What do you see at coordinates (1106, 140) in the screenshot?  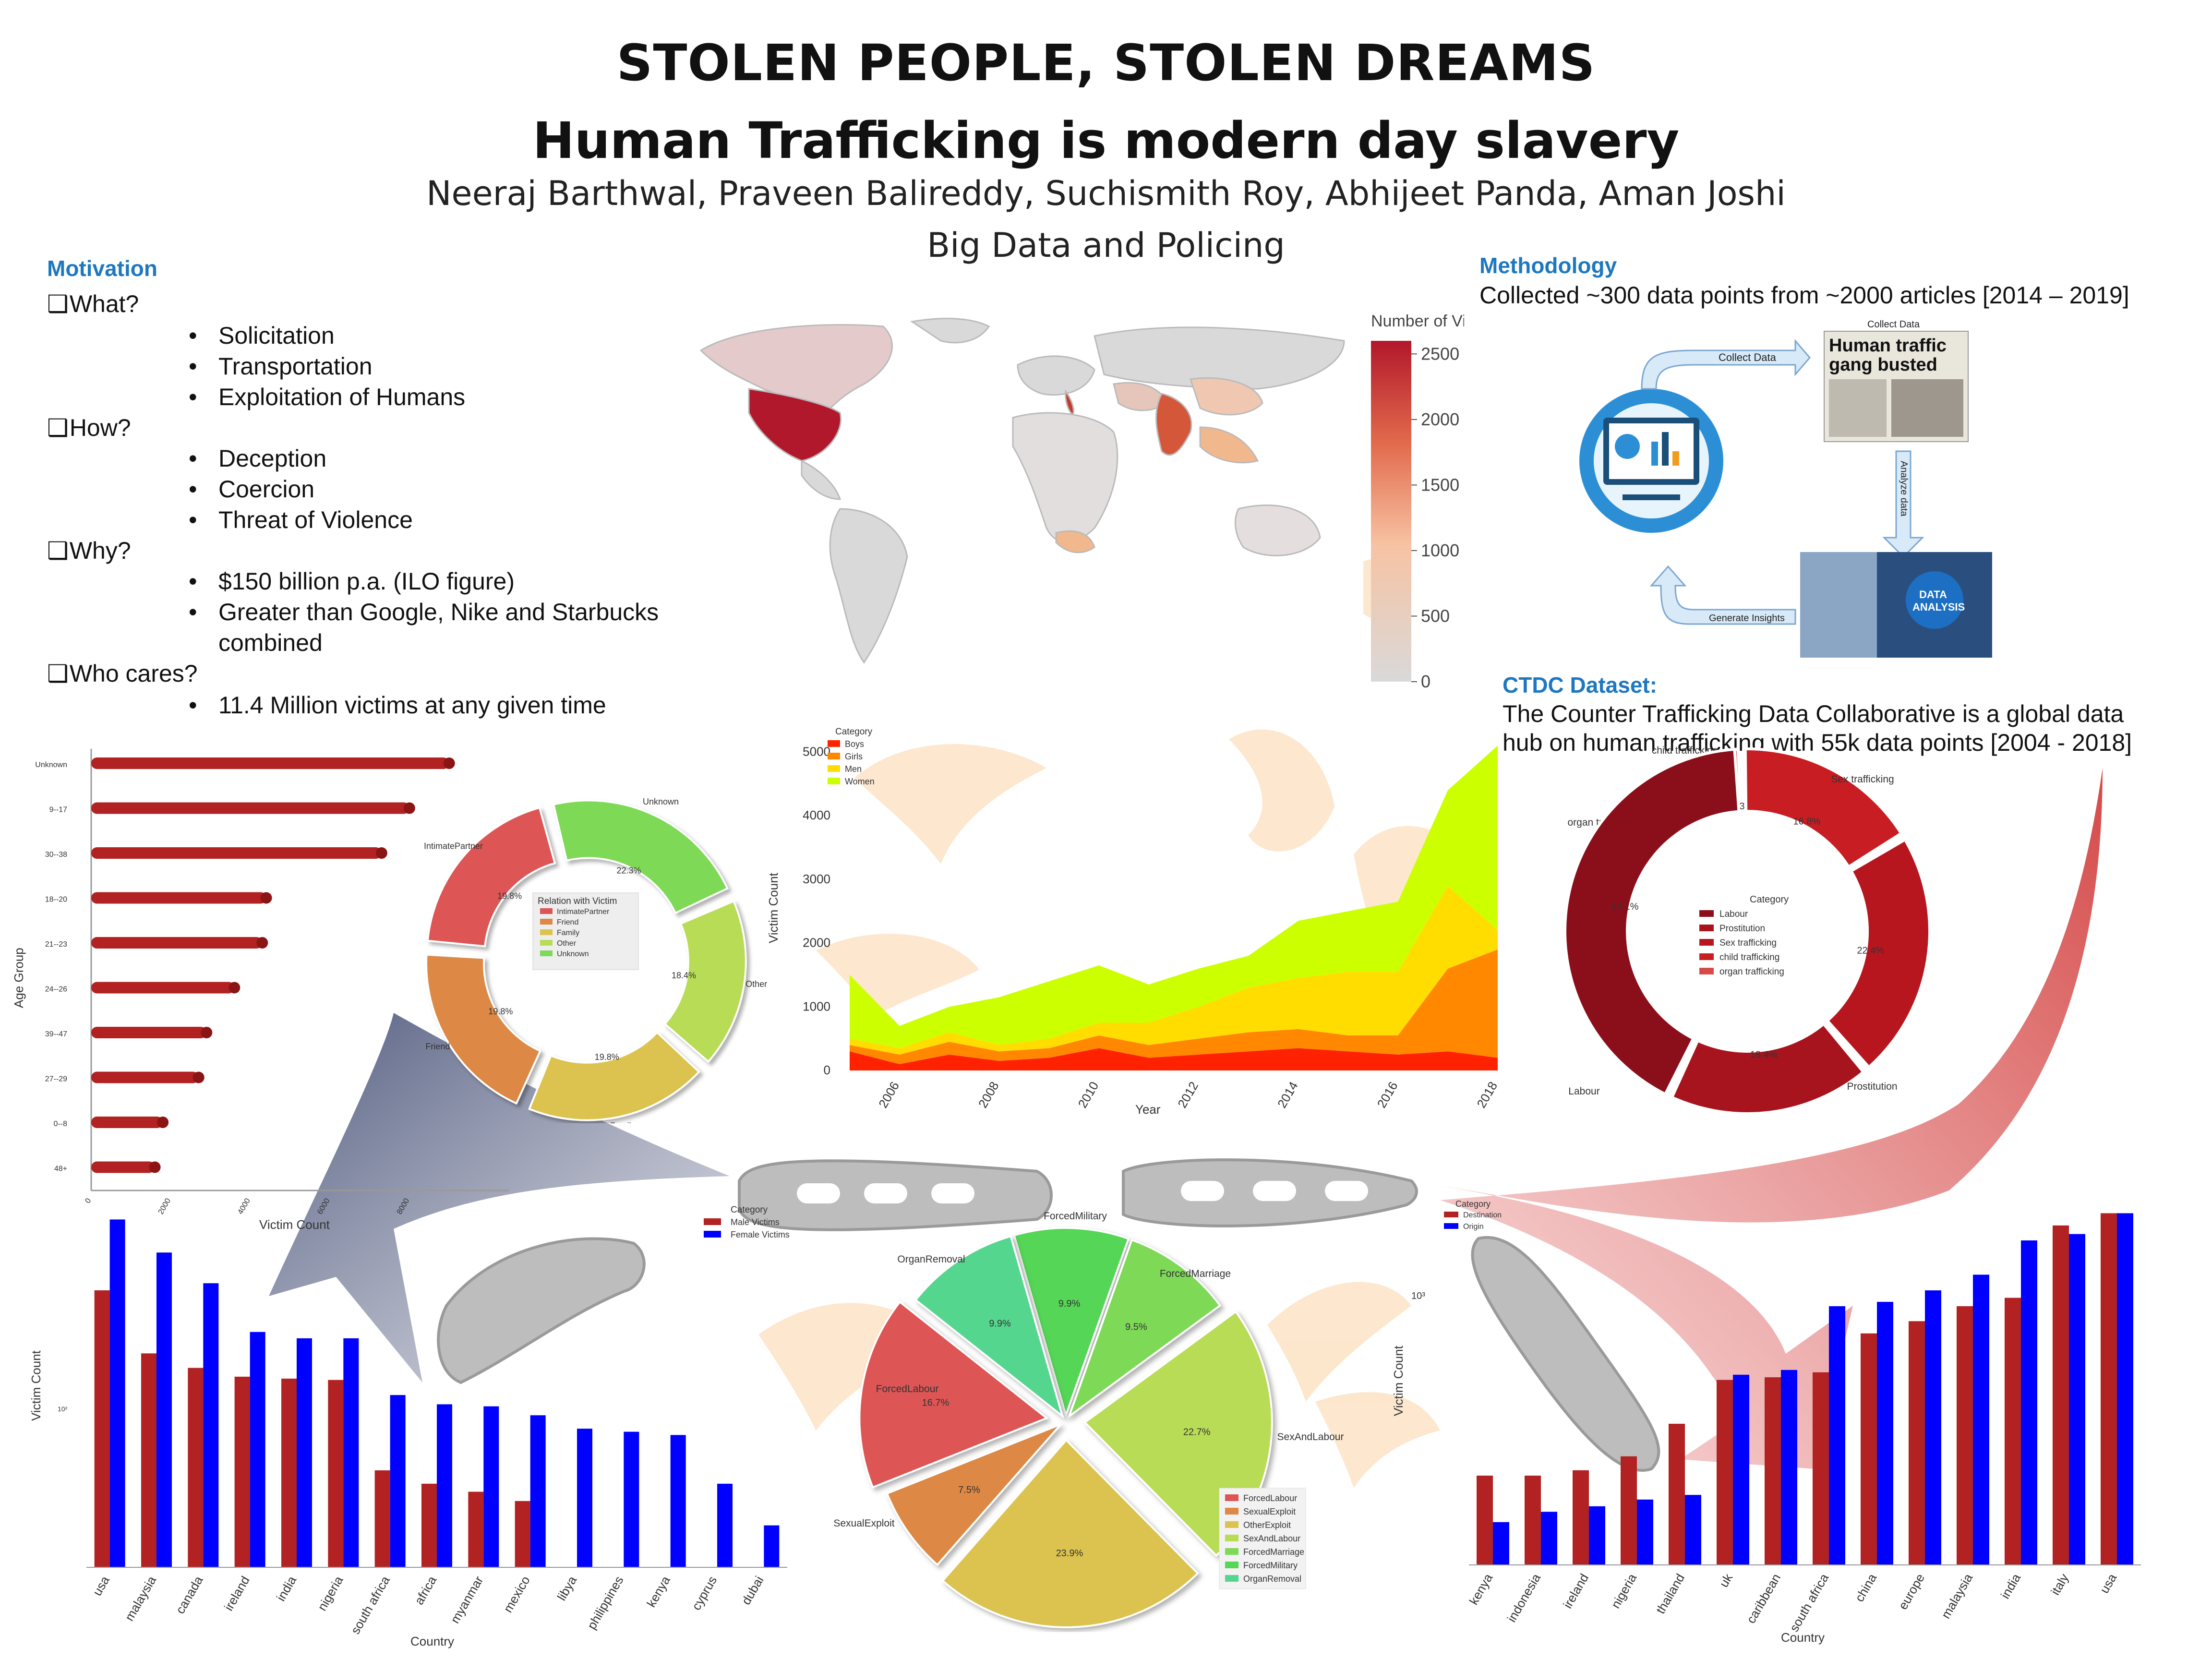 I see `poster-subtitle: Human Trafficking is modern day slavery` at bounding box center [1106, 140].